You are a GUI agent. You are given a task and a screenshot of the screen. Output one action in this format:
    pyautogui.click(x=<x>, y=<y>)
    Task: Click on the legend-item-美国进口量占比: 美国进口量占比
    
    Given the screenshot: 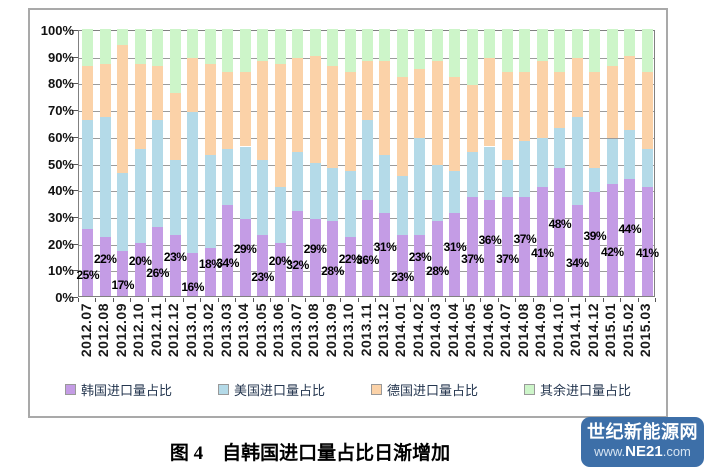 What is the action you would take?
    pyautogui.click(x=271, y=389)
    